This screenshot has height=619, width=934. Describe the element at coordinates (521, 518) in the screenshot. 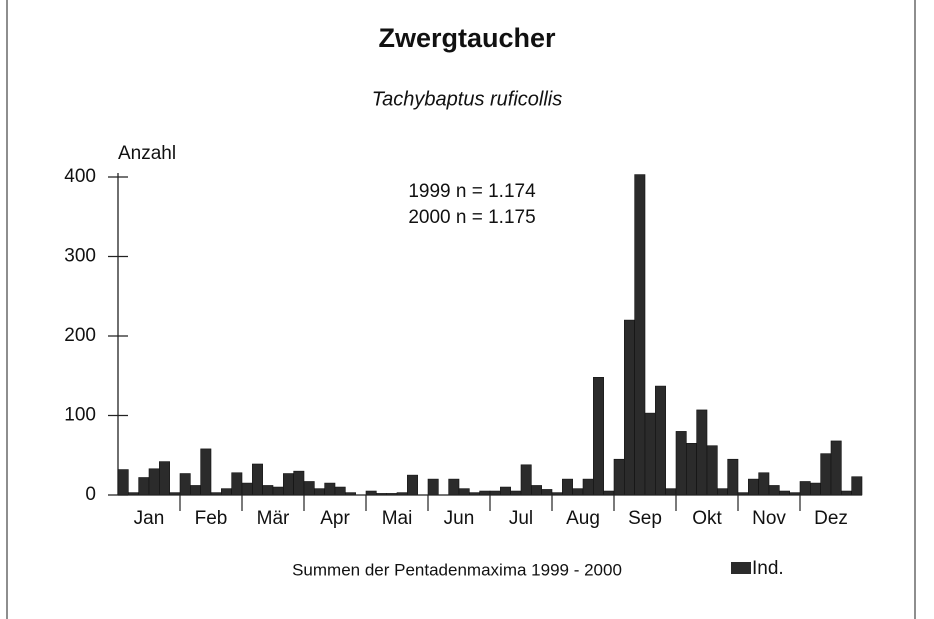

I see `x-tick-label: Jul` at that location.